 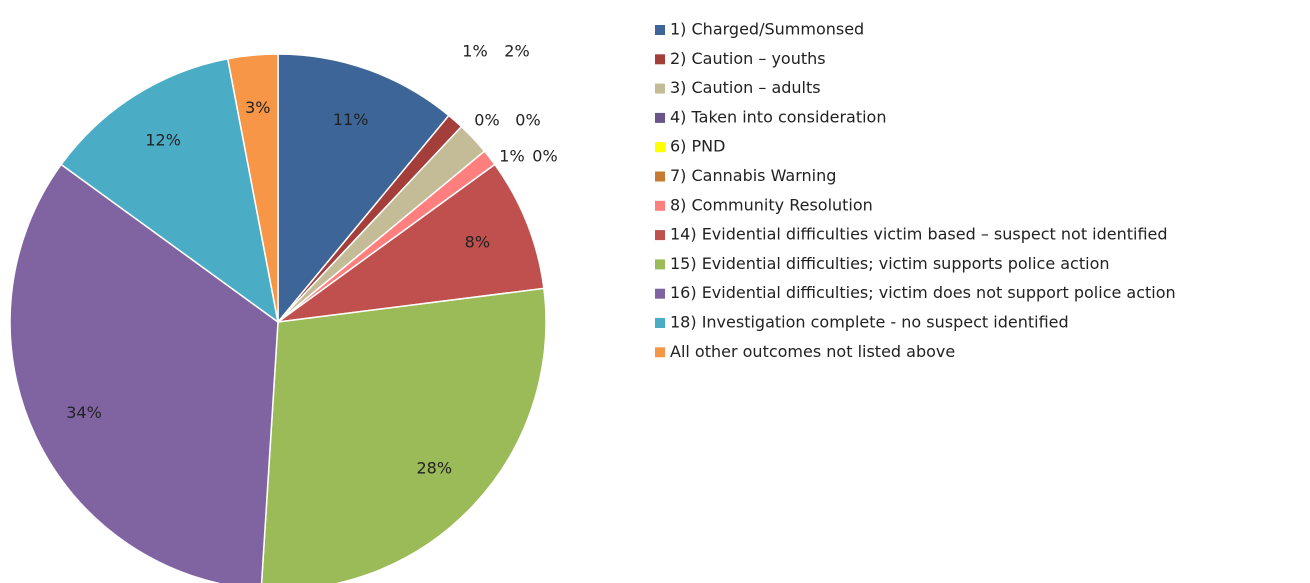 What do you see at coordinates (697, 146) in the screenshot?
I see `legend-label: 6) PND` at bounding box center [697, 146].